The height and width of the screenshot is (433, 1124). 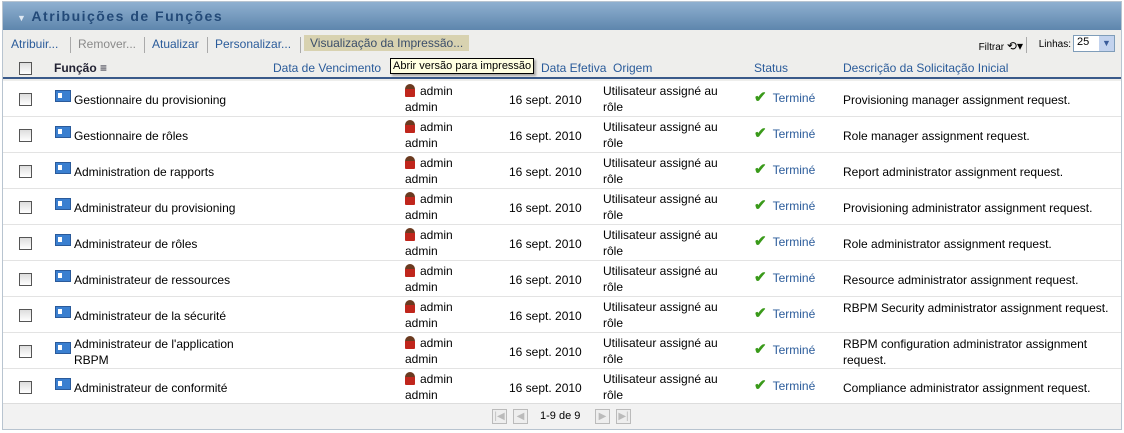 I want to click on column-header-effective-date: Data Efetiva, so click(x=574, y=68).